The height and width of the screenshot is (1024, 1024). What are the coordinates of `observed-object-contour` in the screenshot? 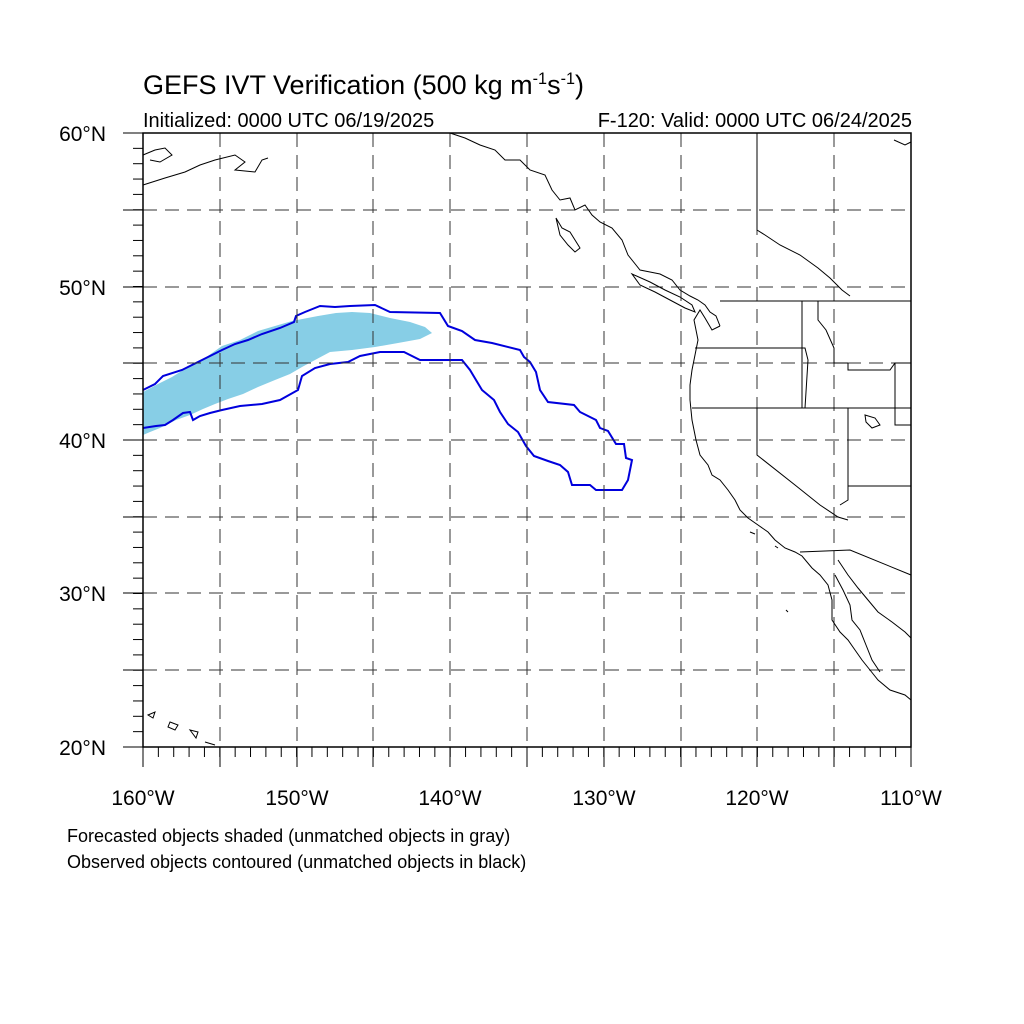 It's located at (388, 397).